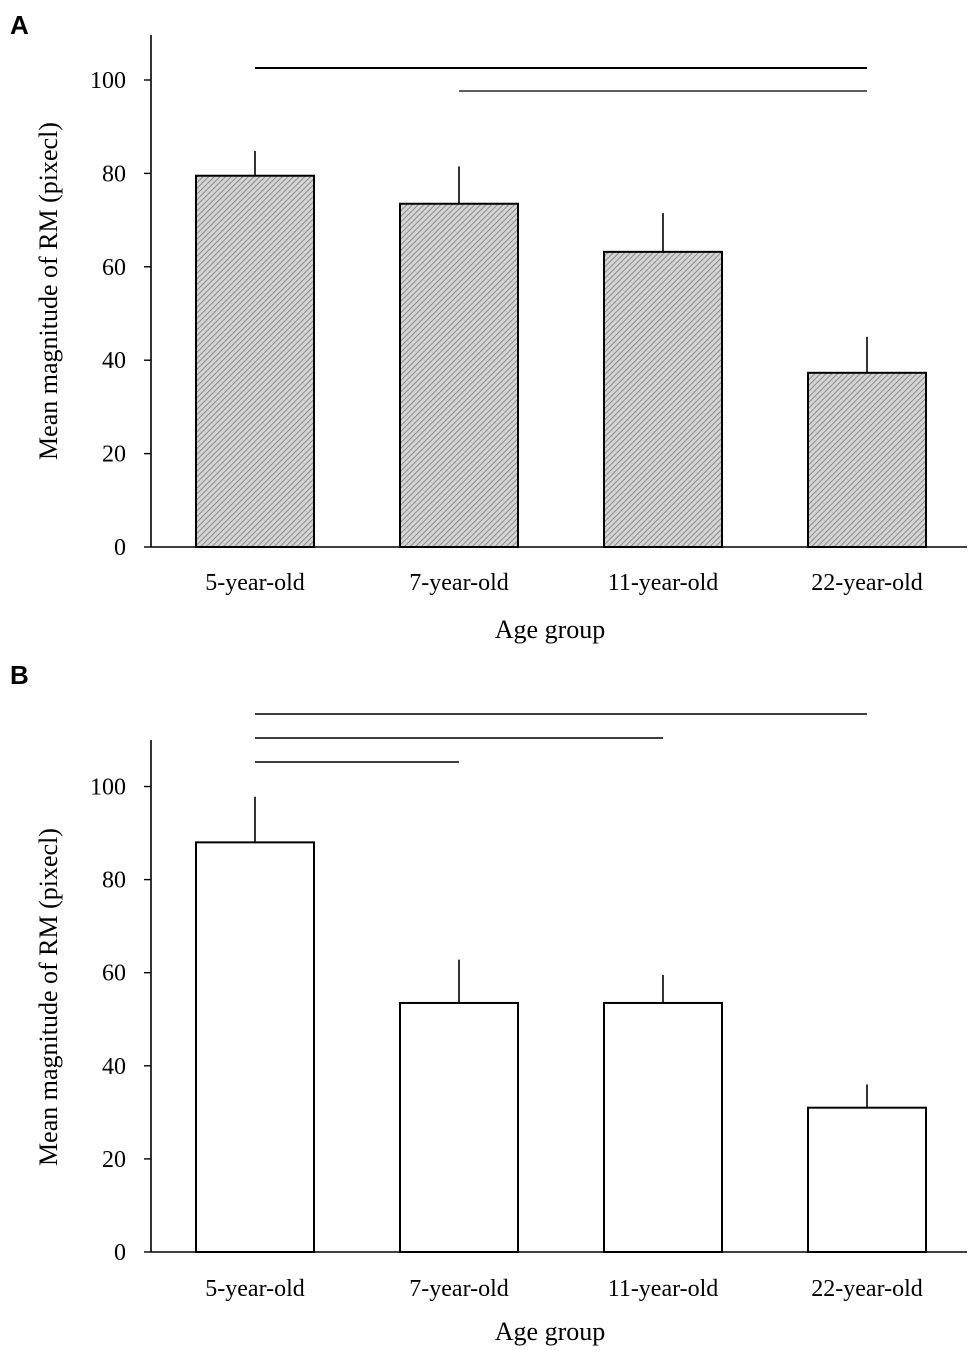  What do you see at coordinates (459, 1127) in the screenshot?
I see `panel-b-bar-7-year-old` at bounding box center [459, 1127].